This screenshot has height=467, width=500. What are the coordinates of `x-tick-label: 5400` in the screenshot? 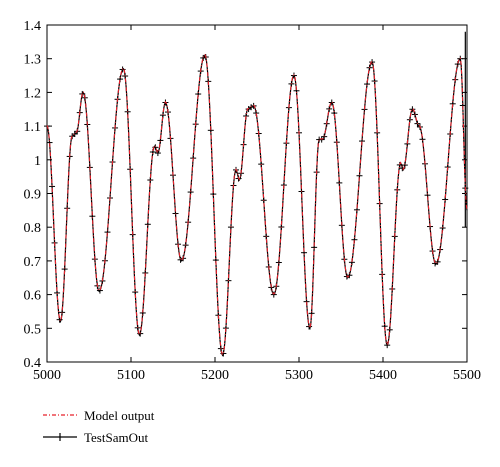 It's located at (383, 375).